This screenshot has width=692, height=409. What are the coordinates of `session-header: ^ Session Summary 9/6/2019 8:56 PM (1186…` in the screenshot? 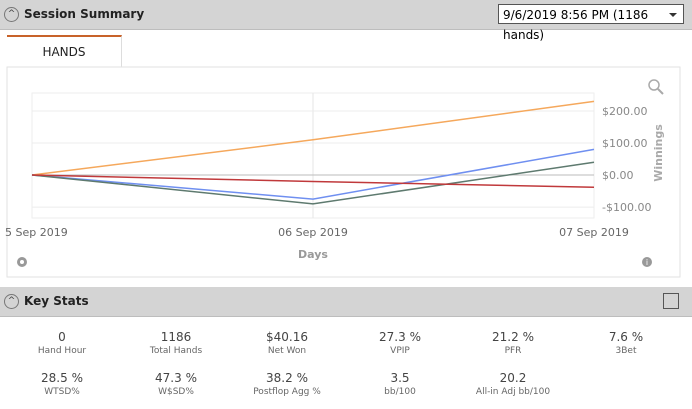 It's located at (346, 21).